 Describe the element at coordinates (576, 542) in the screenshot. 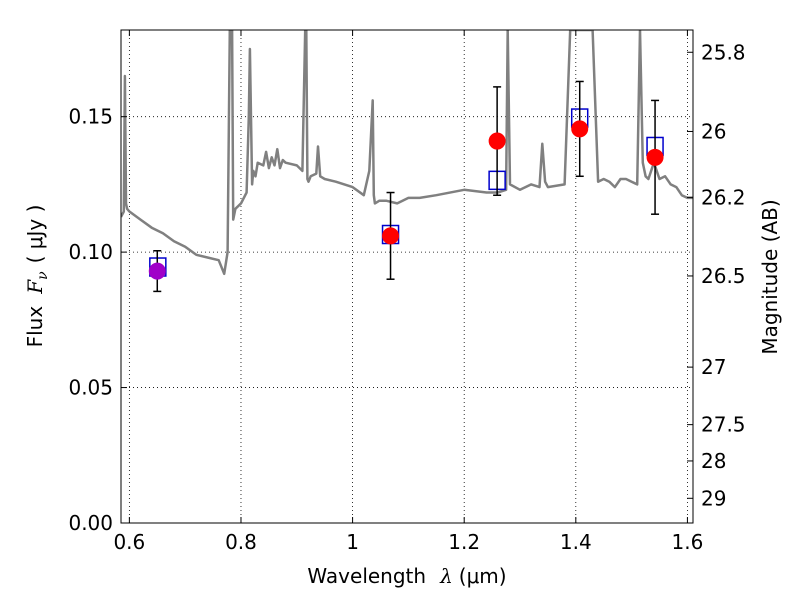

I see `x-tick-label: 1.4` at that location.